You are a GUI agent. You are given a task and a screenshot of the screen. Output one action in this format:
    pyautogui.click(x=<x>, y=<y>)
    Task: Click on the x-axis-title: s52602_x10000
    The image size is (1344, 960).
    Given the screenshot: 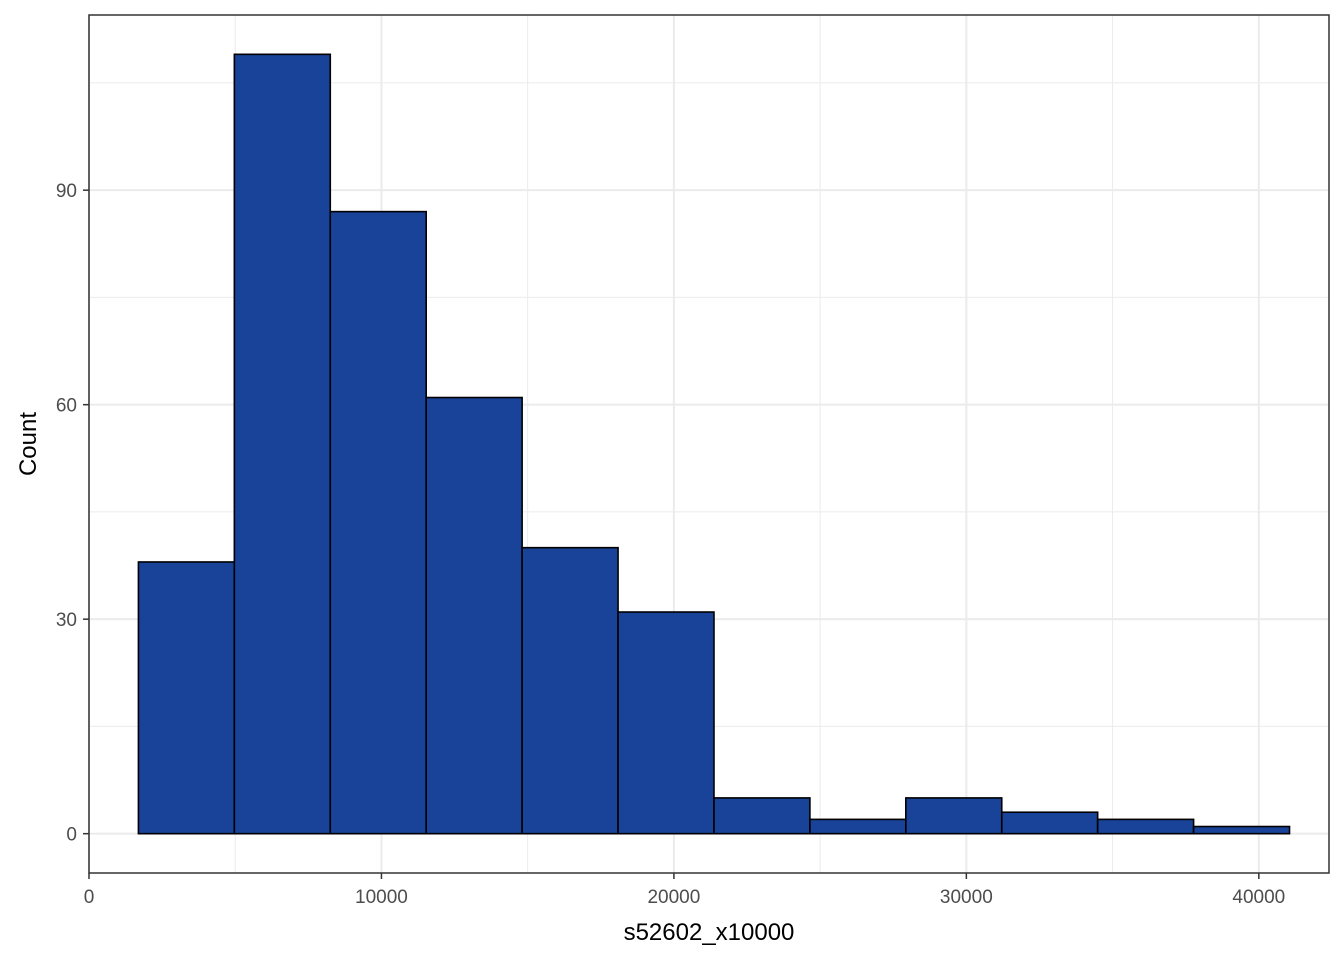 What is the action you would take?
    pyautogui.click(x=709, y=932)
    